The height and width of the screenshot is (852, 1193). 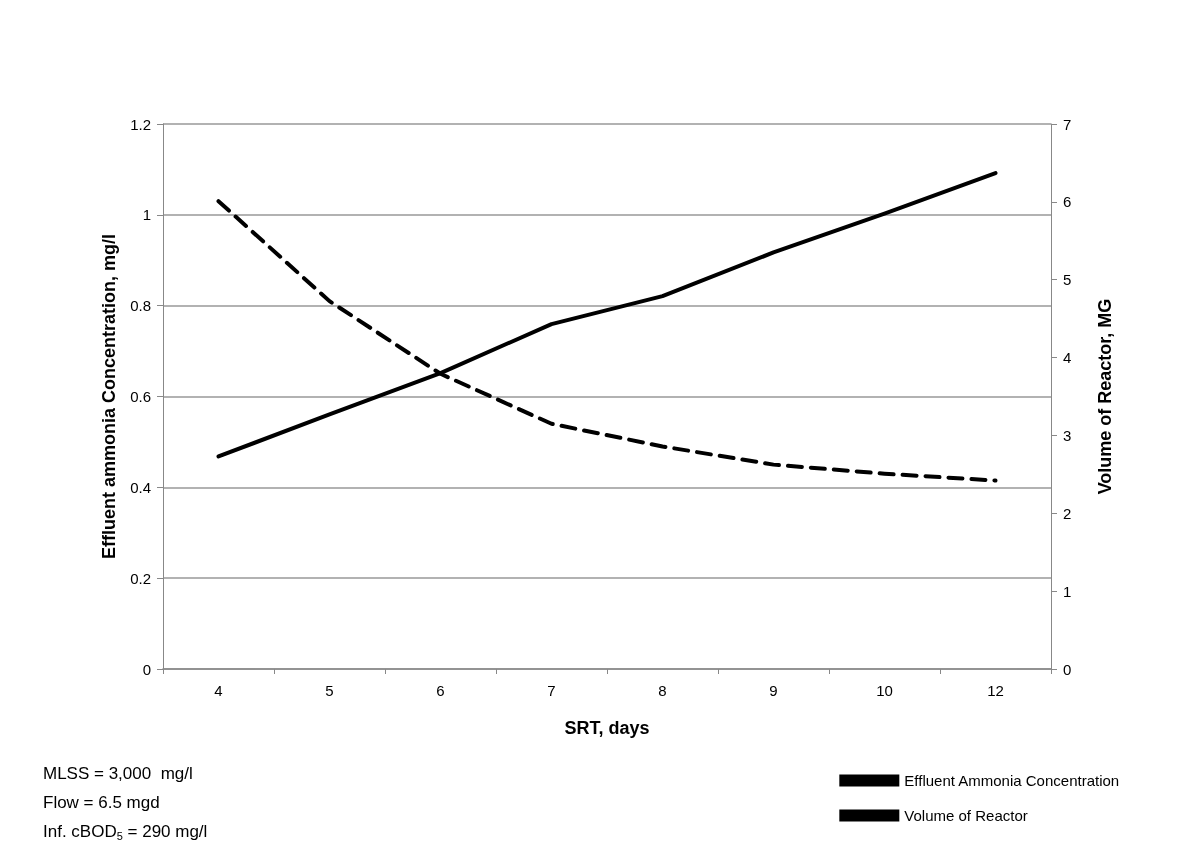 What do you see at coordinates (1067, 591) in the screenshot?
I see `y2-tick-label: 1` at bounding box center [1067, 591].